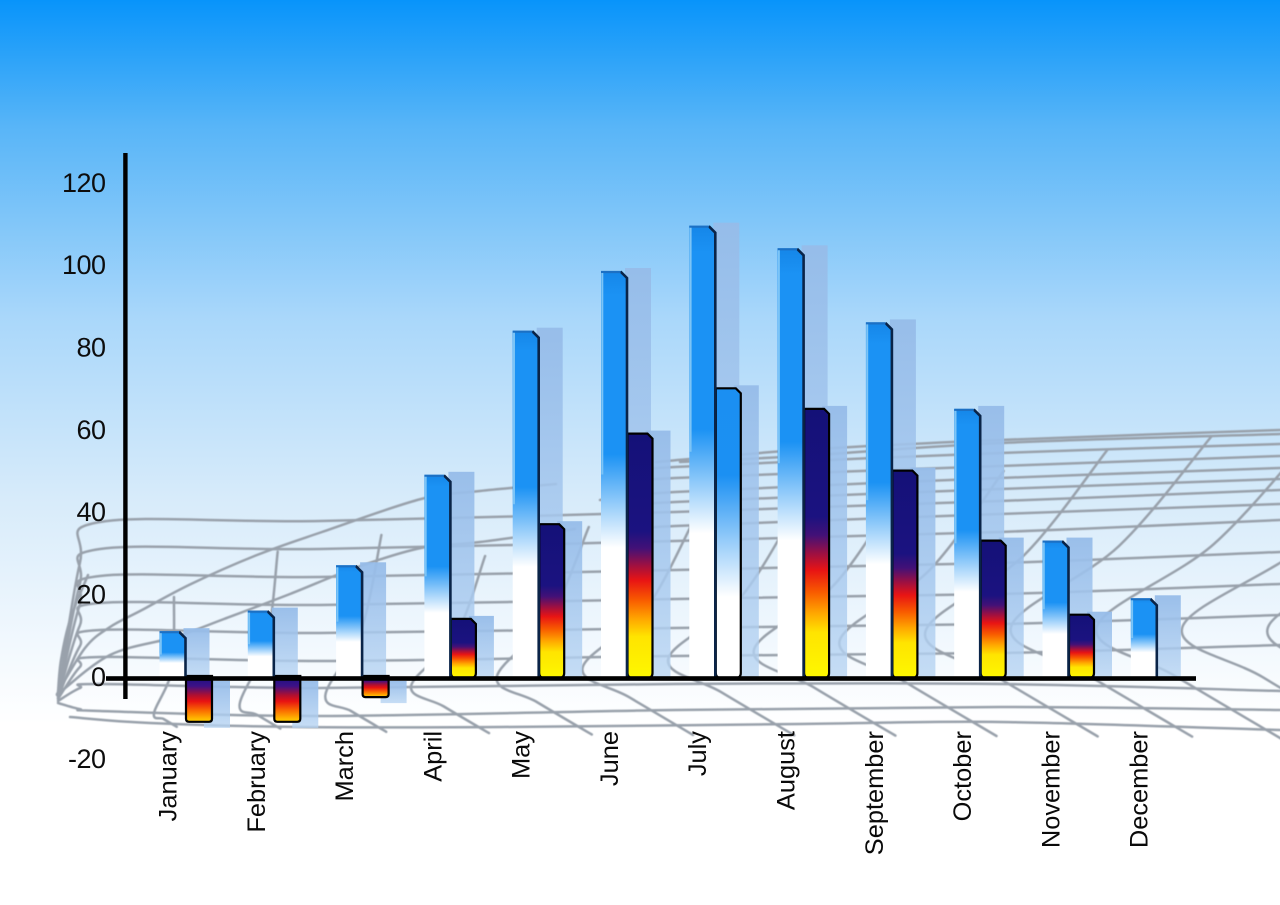 The image size is (1280, 905). What do you see at coordinates (84, 183) in the screenshot?
I see `svg-text: 120` at bounding box center [84, 183].